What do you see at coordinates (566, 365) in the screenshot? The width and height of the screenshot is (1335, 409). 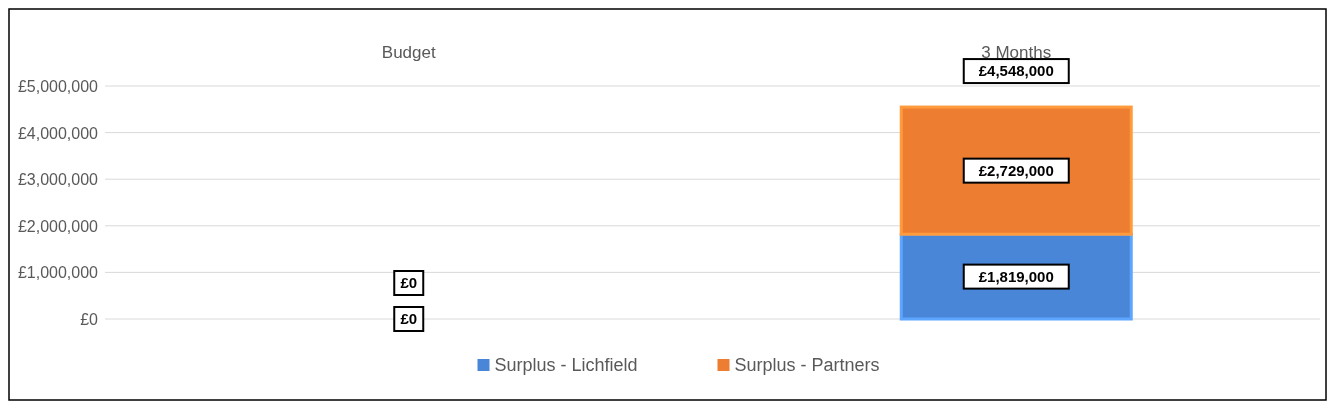 I see `legend-label: Surplus - Lichfield` at bounding box center [566, 365].